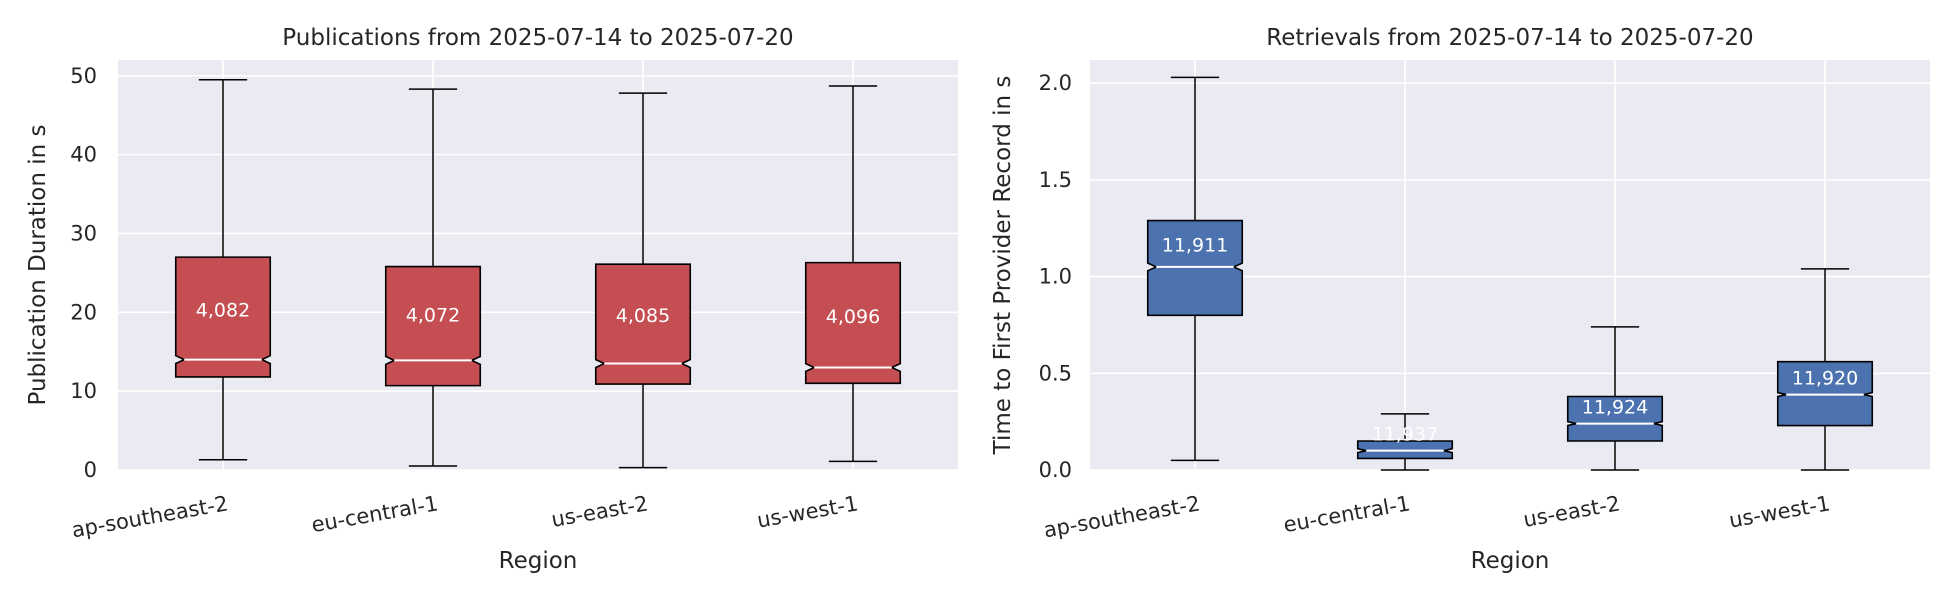 This screenshot has width=1950, height=600. Describe the element at coordinates (38, 265) in the screenshot. I see `y-axis-label: Publication Duration in s` at that location.